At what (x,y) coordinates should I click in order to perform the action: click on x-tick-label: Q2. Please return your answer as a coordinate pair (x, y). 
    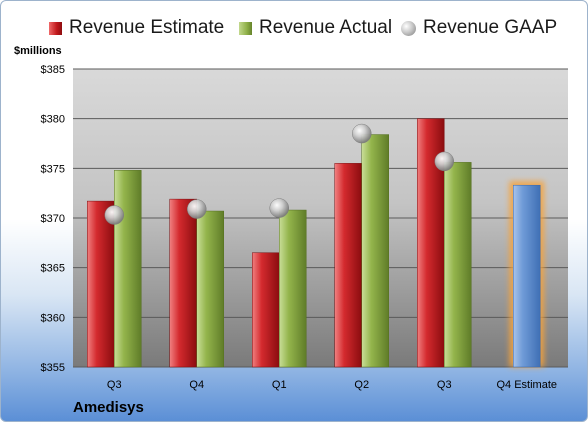
    Looking at the image, I should click on (361, 385).